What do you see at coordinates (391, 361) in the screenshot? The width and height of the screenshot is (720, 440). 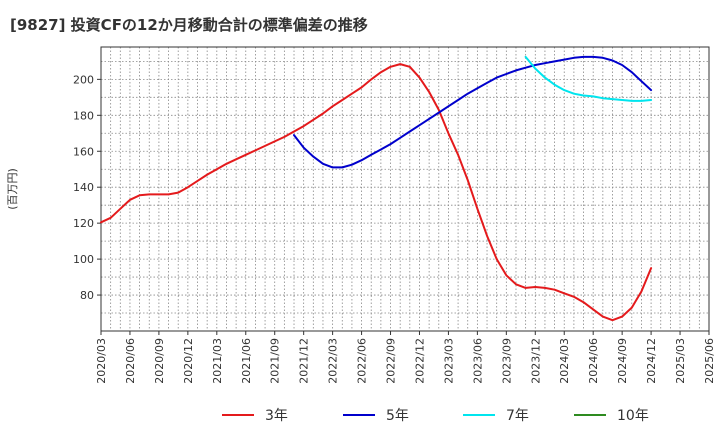 I see `x-tick-label: 2022/09` at bounding box center [391, 361].